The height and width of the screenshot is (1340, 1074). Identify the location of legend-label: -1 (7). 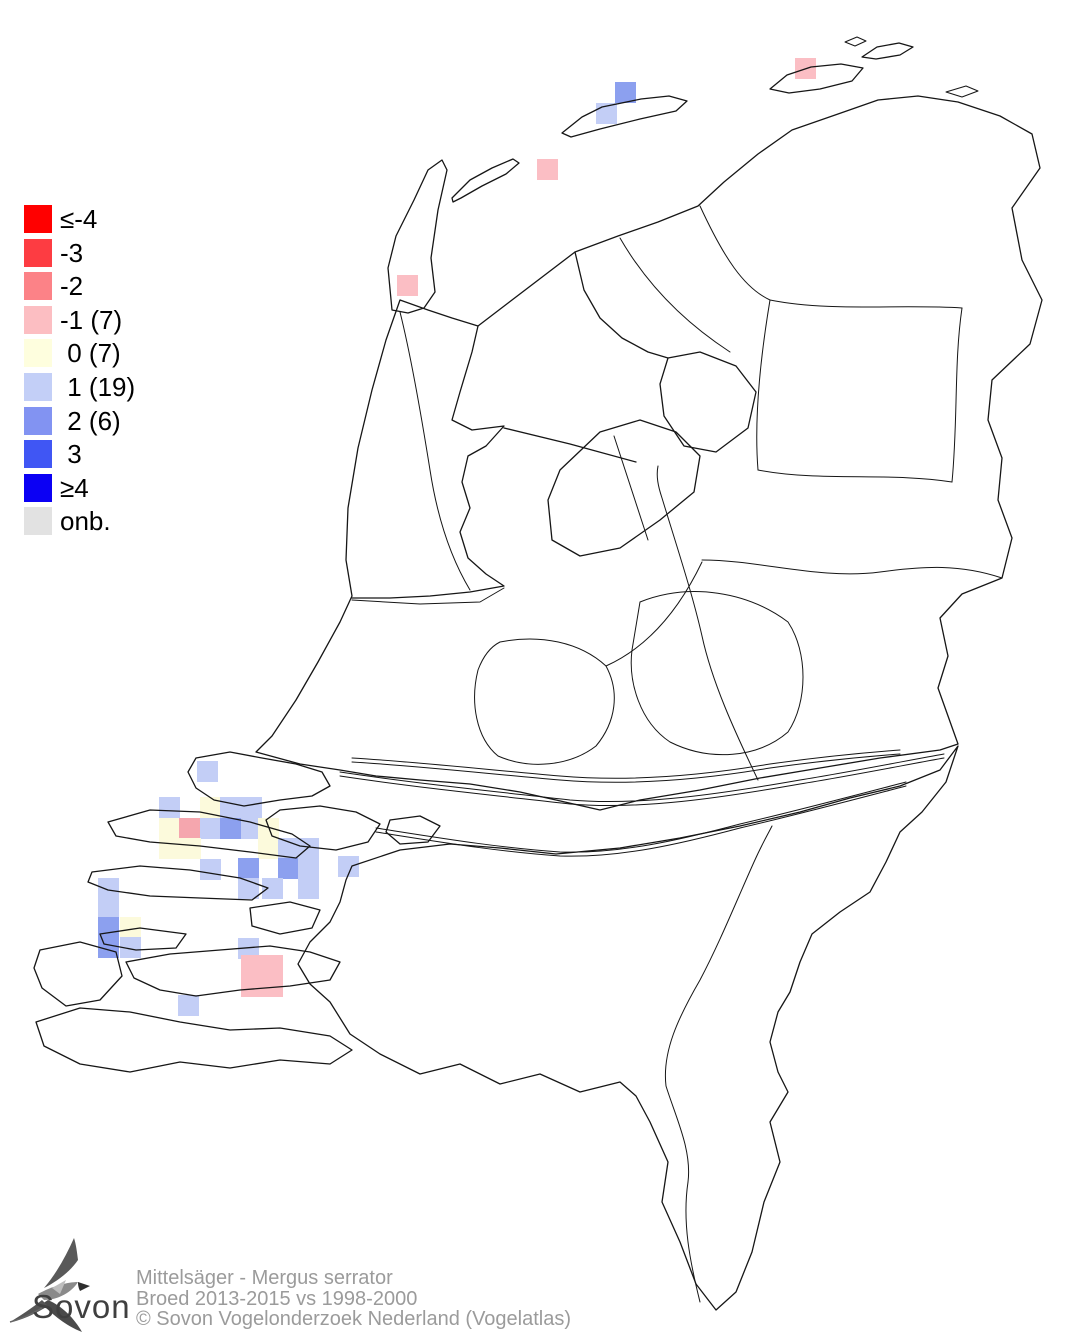
(91, 319).